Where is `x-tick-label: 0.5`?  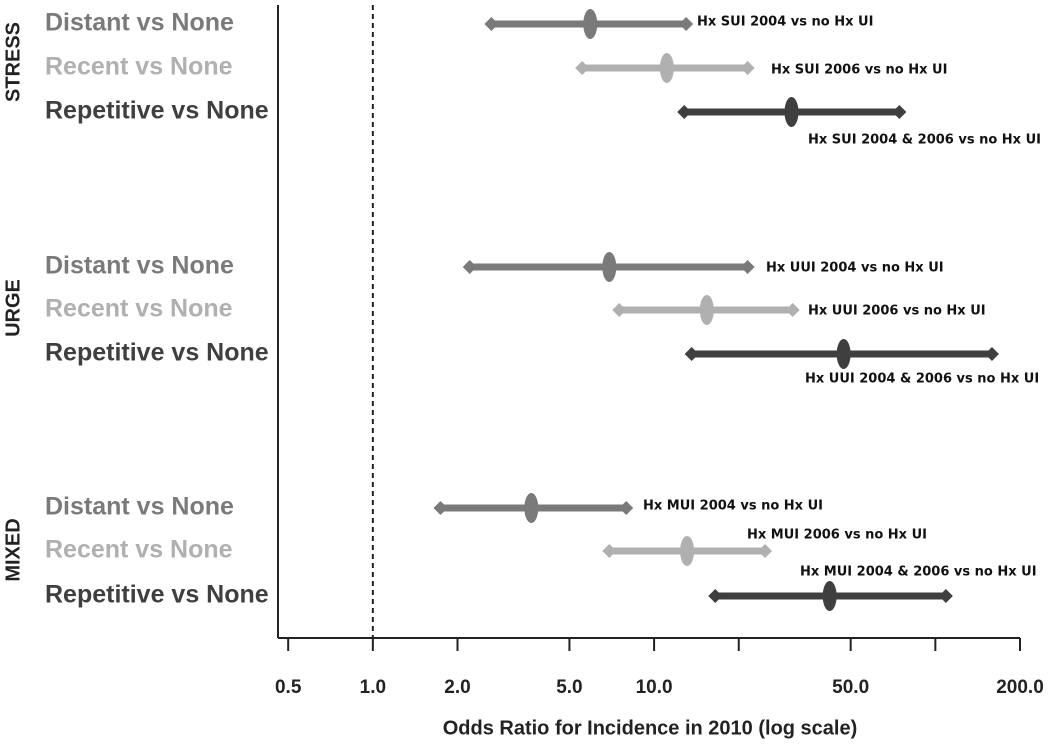
x-tick-label: 0.5 is located at coordinates (288, 687).